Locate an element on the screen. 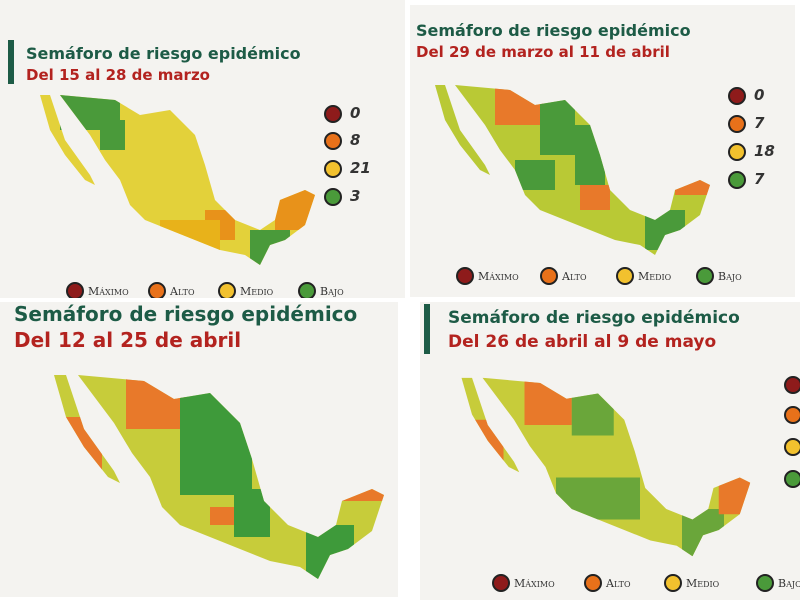 Image resolution: width=800 pixels, height=600 pixels. subtitle: Del 26 de abril al 9 de mayo is located at coordinates (582, 342).